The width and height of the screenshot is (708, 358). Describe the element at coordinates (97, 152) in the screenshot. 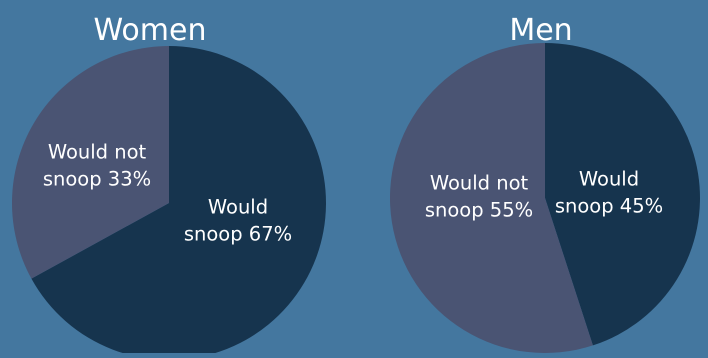

I see `slice-label-women-would-not-snoop: Would not` at that location.